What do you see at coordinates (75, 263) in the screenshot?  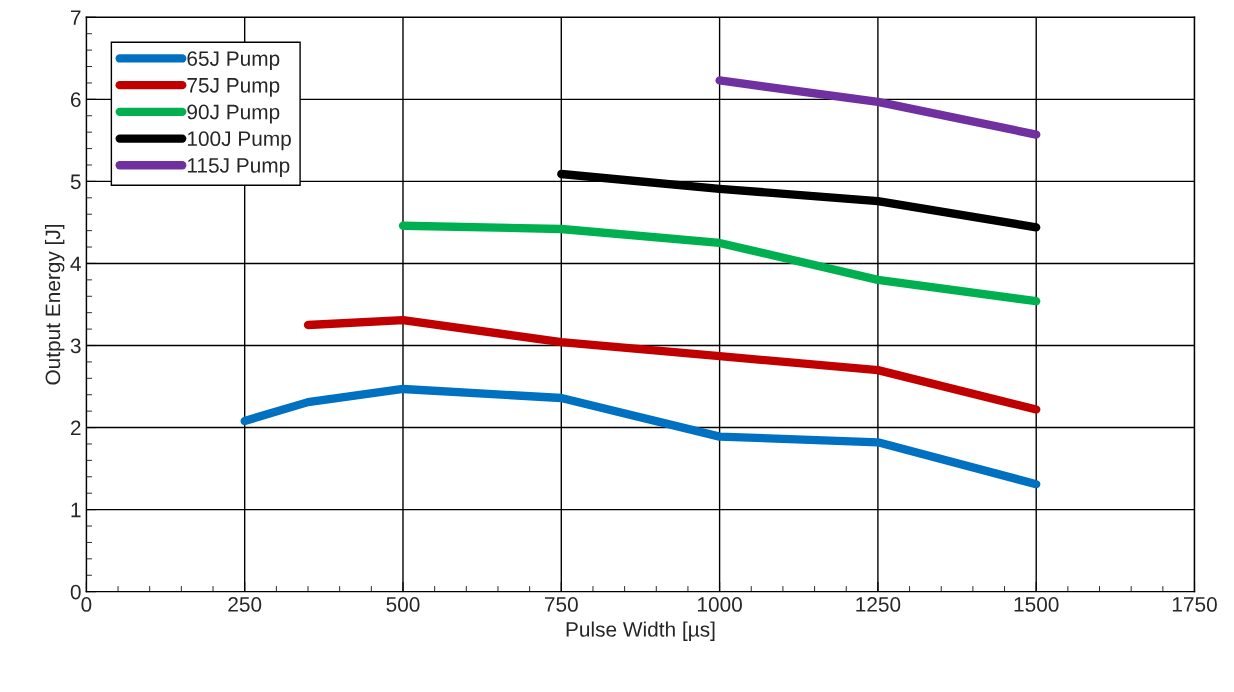 I see `y-tick-label: 4` at bounding box center [75, 263].